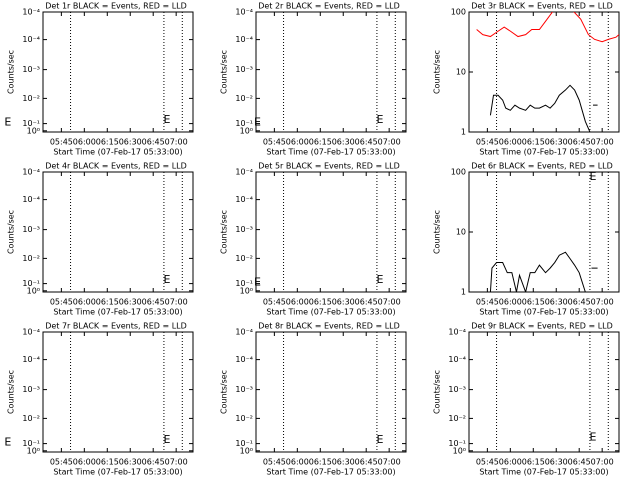 Image resolution: width=640 pixels, height=480 pixels. What do you see at coordinates (329, 6) in the screenshot?
I see `panel-title: Det 2r BLACK = Events, RED = LLD` at bounding box center [329, 6].